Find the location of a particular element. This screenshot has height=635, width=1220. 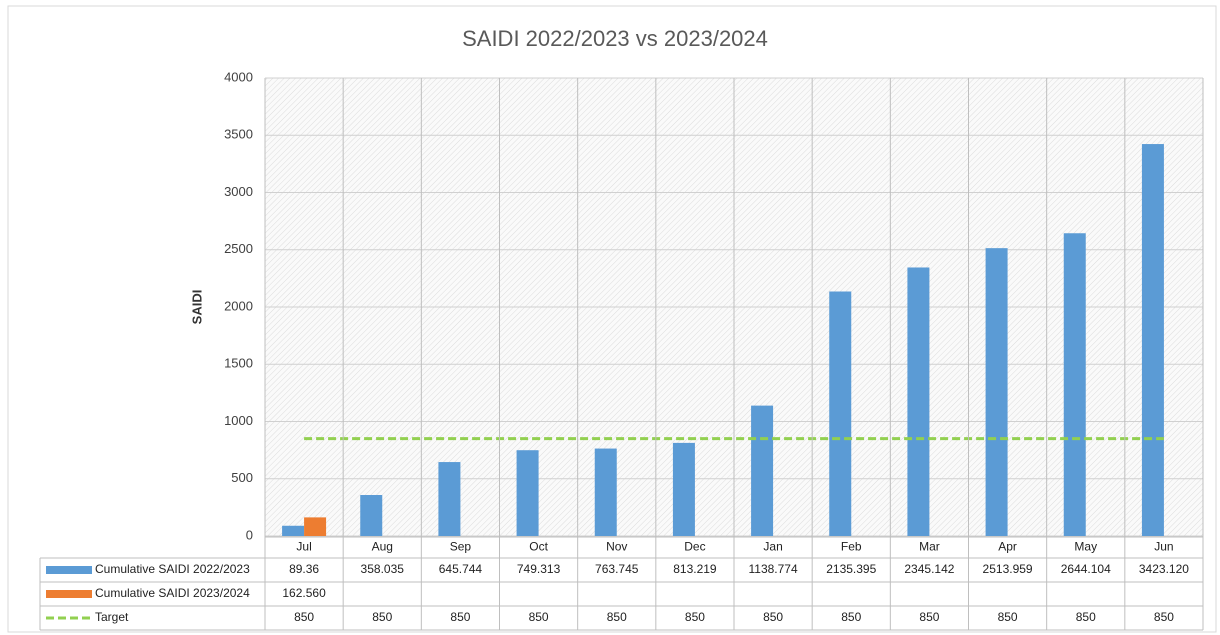

table-value: 1138.774 is located at coordinates (772, 569).